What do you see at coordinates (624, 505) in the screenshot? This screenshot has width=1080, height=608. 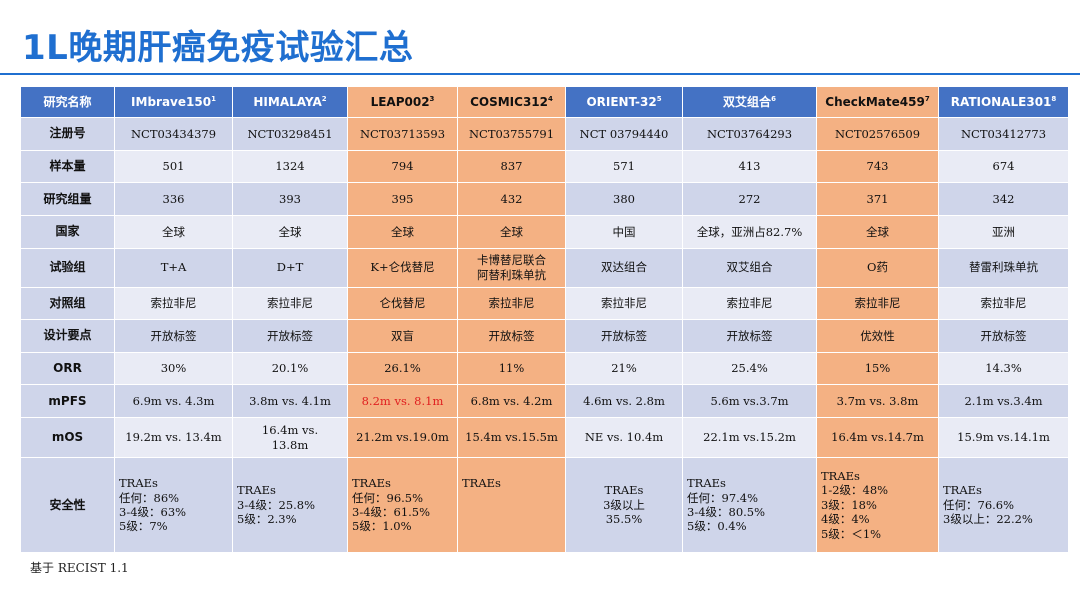 I see `table-cell: TRAEs 3级以上 35.5%` at bounding box center [624, 505].